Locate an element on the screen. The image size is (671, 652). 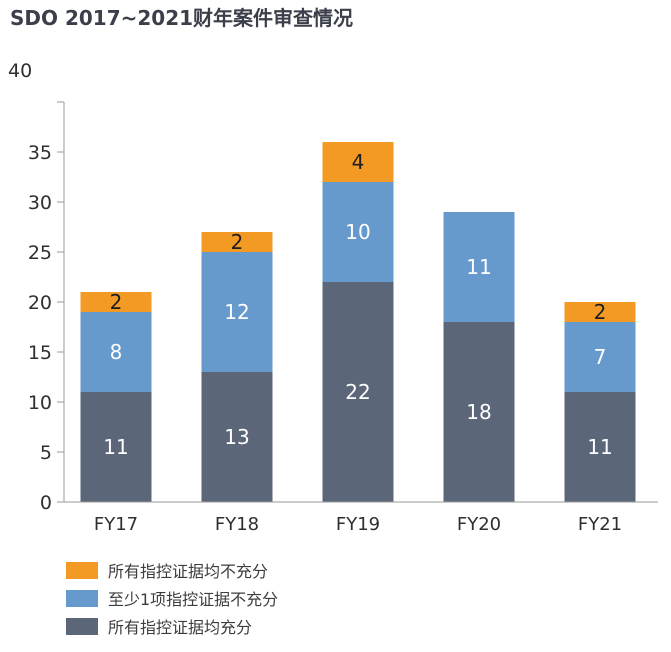
y-tick-label: 35 is located at coordinates (40, 153).